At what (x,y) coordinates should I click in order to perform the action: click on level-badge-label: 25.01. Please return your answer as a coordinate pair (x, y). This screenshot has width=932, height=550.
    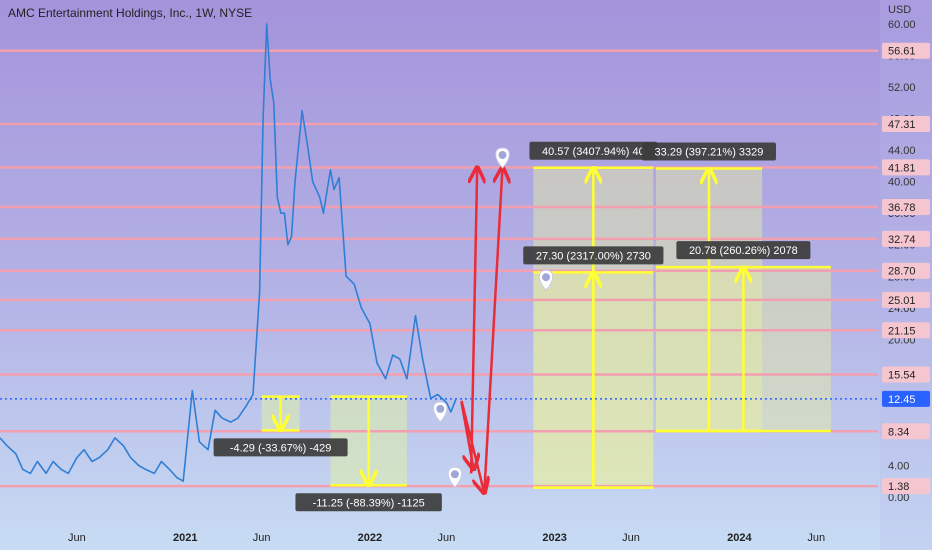
    Looking at the image, I should click on (902, 301).